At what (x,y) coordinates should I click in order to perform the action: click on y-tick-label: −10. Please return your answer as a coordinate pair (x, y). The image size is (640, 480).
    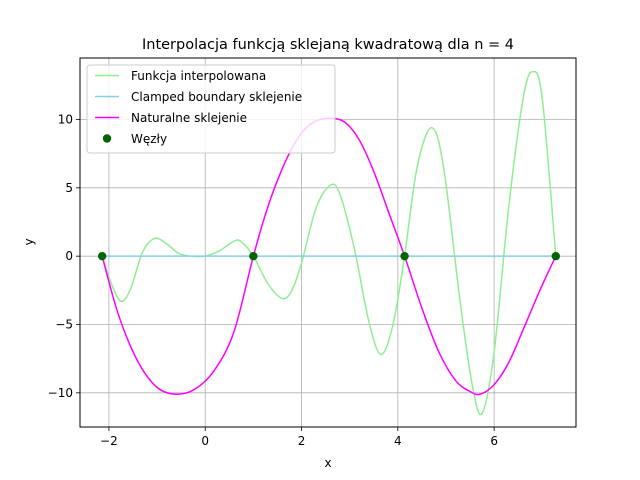
    Looking at the image, I should click on (60, 393).